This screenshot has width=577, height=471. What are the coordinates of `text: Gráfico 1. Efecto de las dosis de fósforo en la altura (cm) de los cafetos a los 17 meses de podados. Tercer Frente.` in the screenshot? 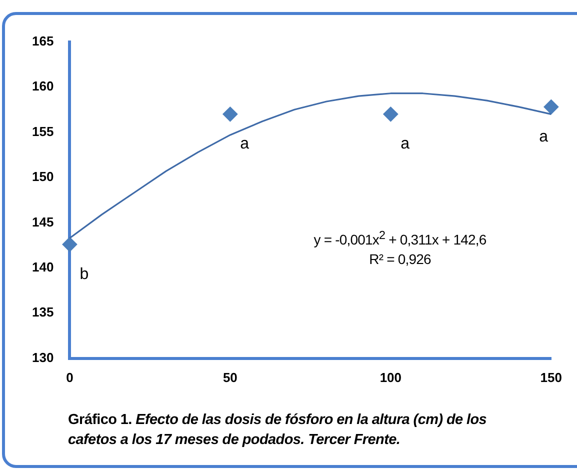 It's located at (278, 430).